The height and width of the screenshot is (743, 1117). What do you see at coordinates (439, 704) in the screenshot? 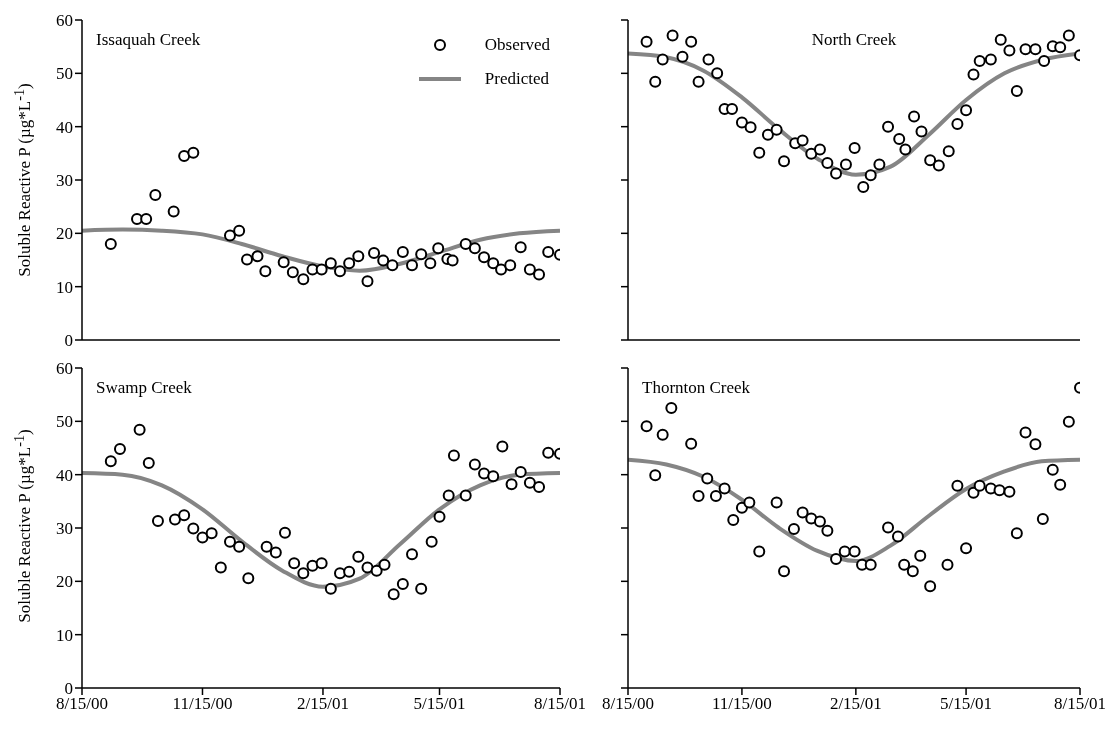
I see `x-tick-label: 5/15/01` at bounding box center [439, 704].